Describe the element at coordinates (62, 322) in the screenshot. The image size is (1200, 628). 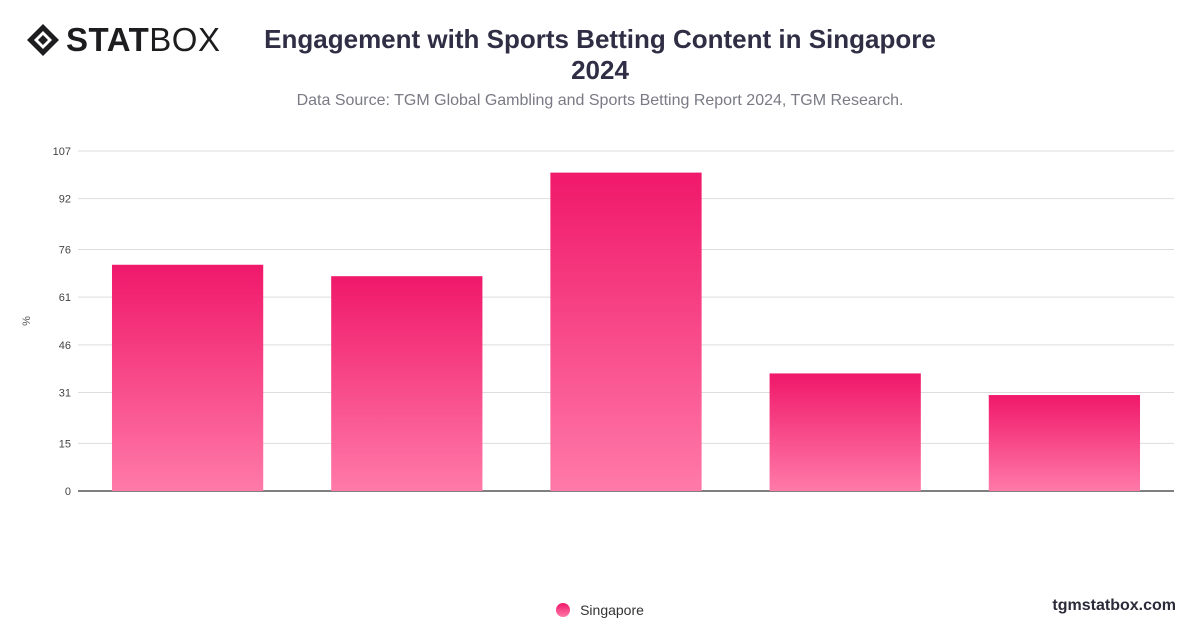
I see `y-axis-ticks: 0 15 31 46 61 76 92 107` at that location.